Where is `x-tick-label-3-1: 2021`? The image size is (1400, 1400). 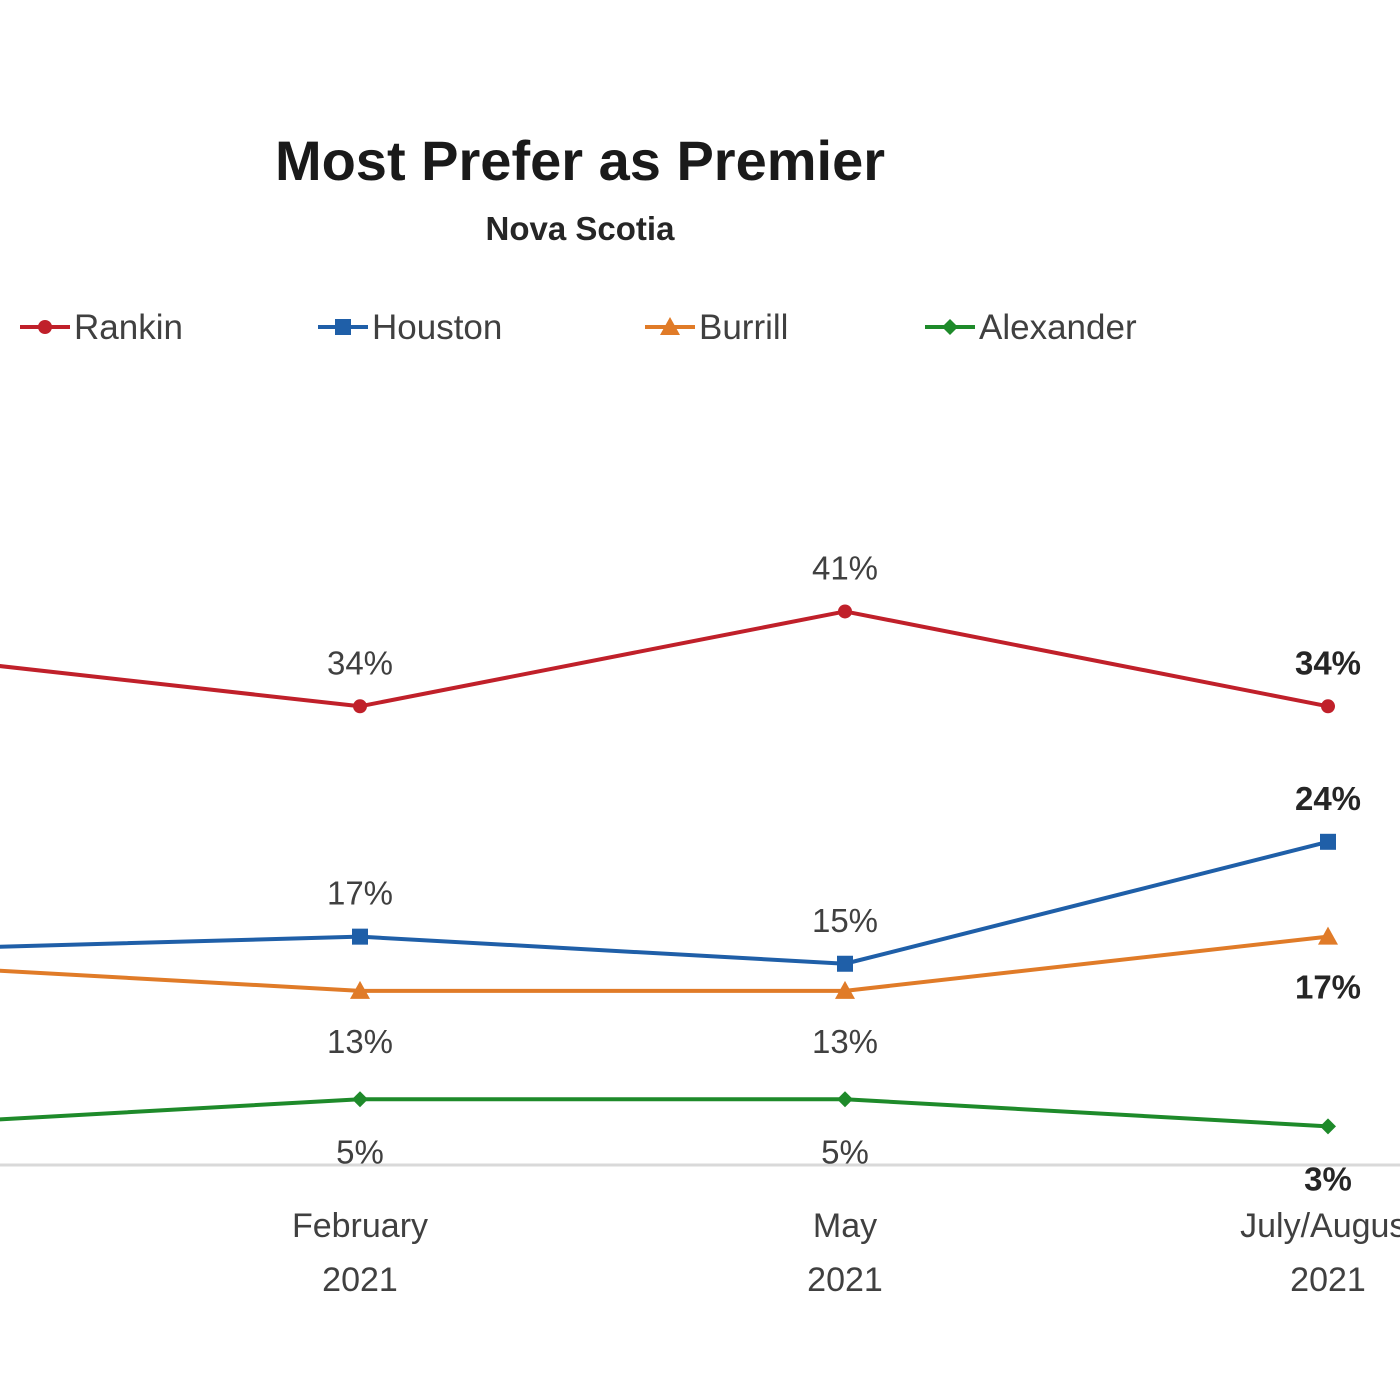
x-tick-label-3-1: 2021 is located at coordinates (1328, 1280).